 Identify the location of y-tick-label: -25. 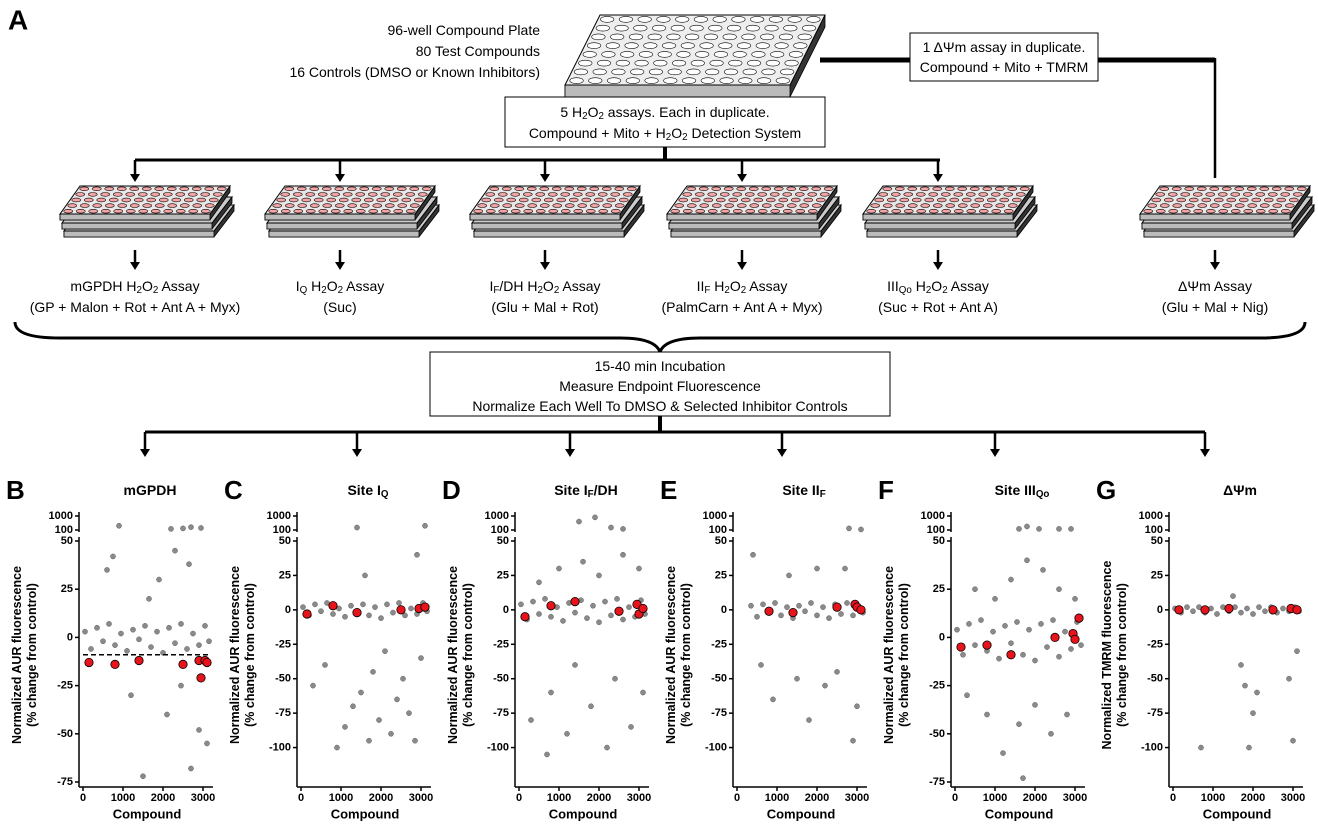
(1155, 644).